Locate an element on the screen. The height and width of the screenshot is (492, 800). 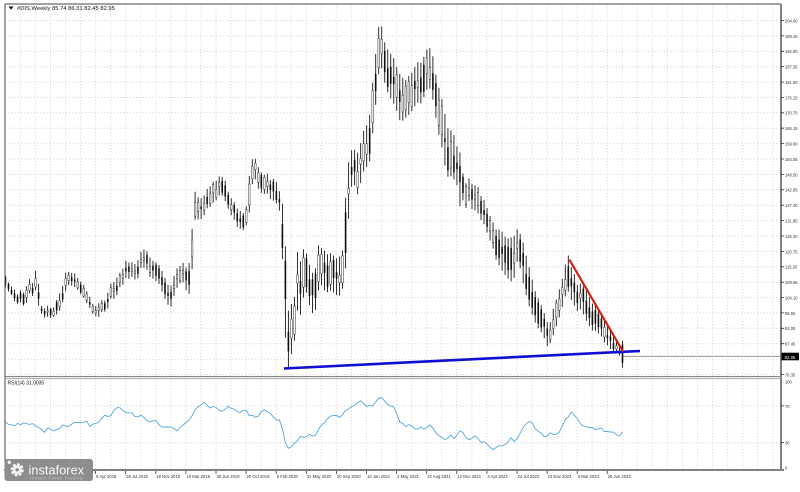
svg-text: 159.60 is located at coordinates (791, 144).